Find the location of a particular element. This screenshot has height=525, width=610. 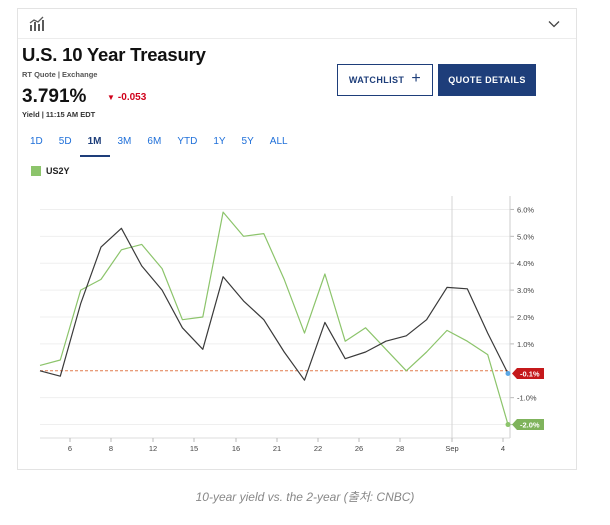

watchlist-button: WATCHLIST + is located at coordinates (385, 80).